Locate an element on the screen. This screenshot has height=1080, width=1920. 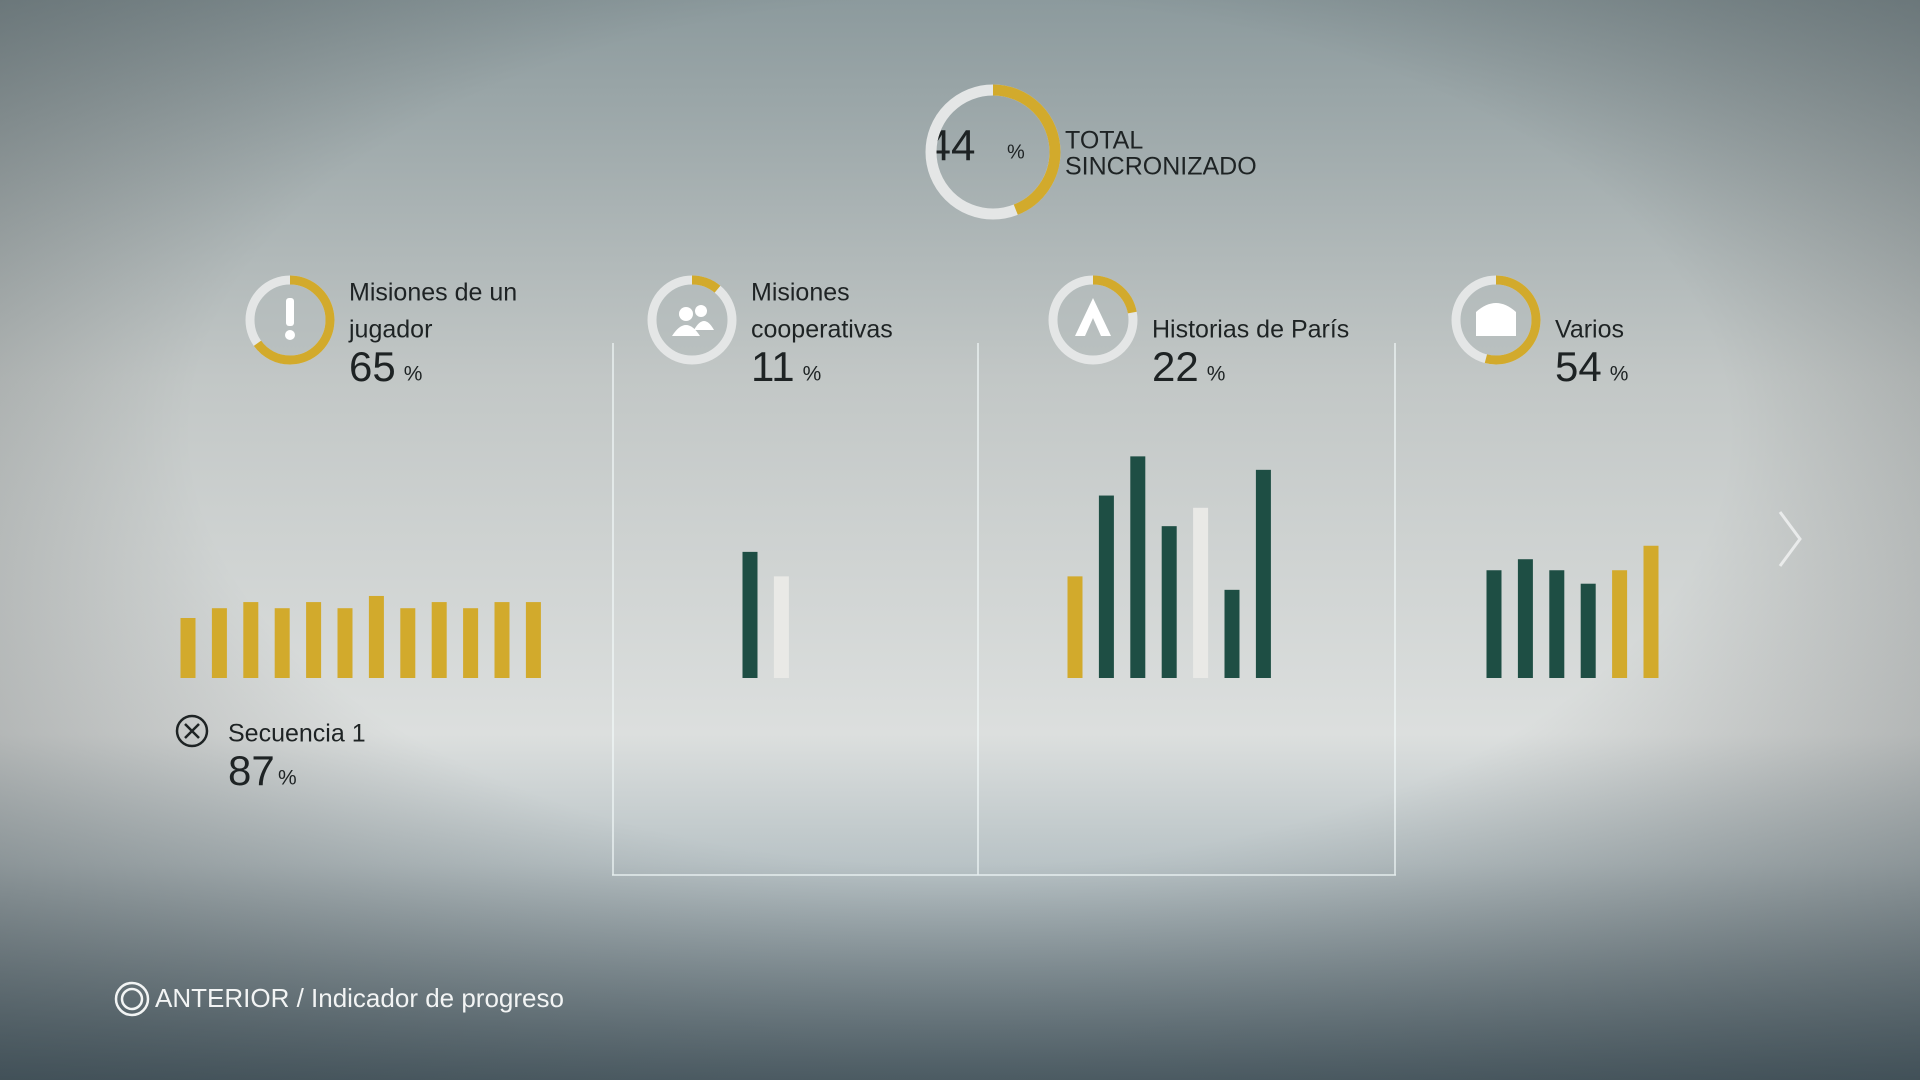
category-name: Misiones is located at coordinates (800, 293).